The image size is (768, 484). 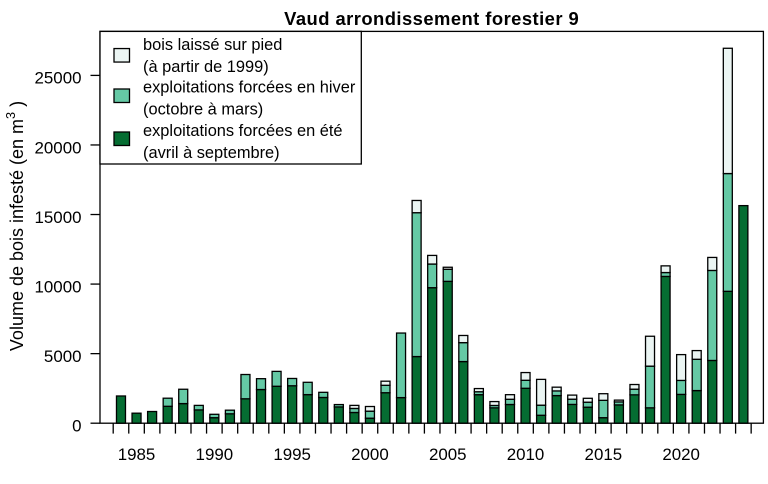 I want to click on svg-text:Vaud arrondissement forestier: Vaud arrondissement forestier 9, so click(x=431, y=18).